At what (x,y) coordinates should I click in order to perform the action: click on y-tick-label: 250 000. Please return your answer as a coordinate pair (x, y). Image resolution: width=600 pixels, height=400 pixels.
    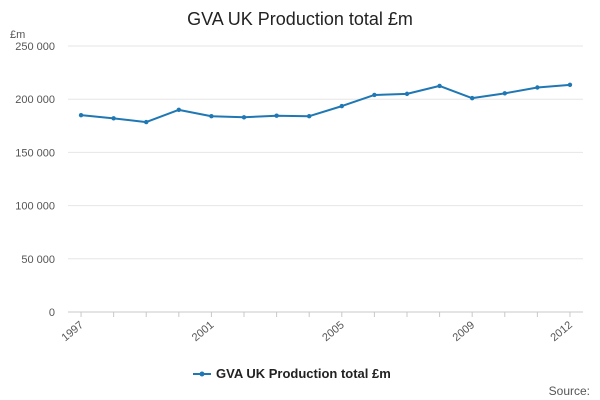
    Looking at the image, I should click on (35, 47).